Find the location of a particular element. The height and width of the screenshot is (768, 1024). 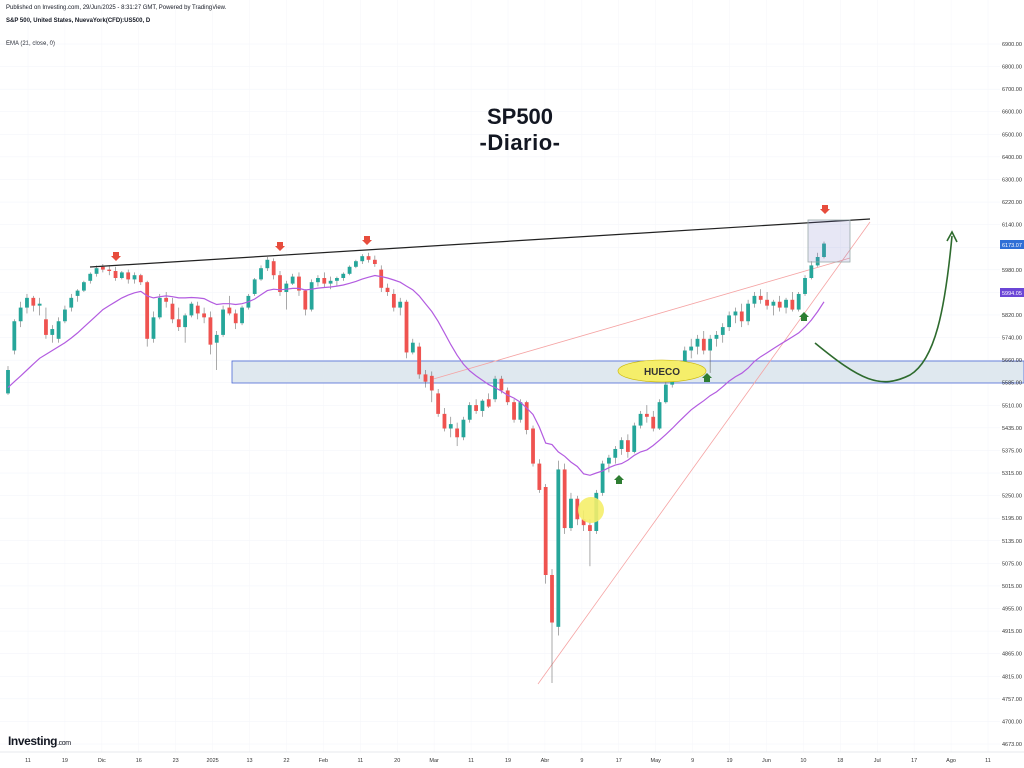

hueco-label: HUECO is located at coordinates (662, 372).